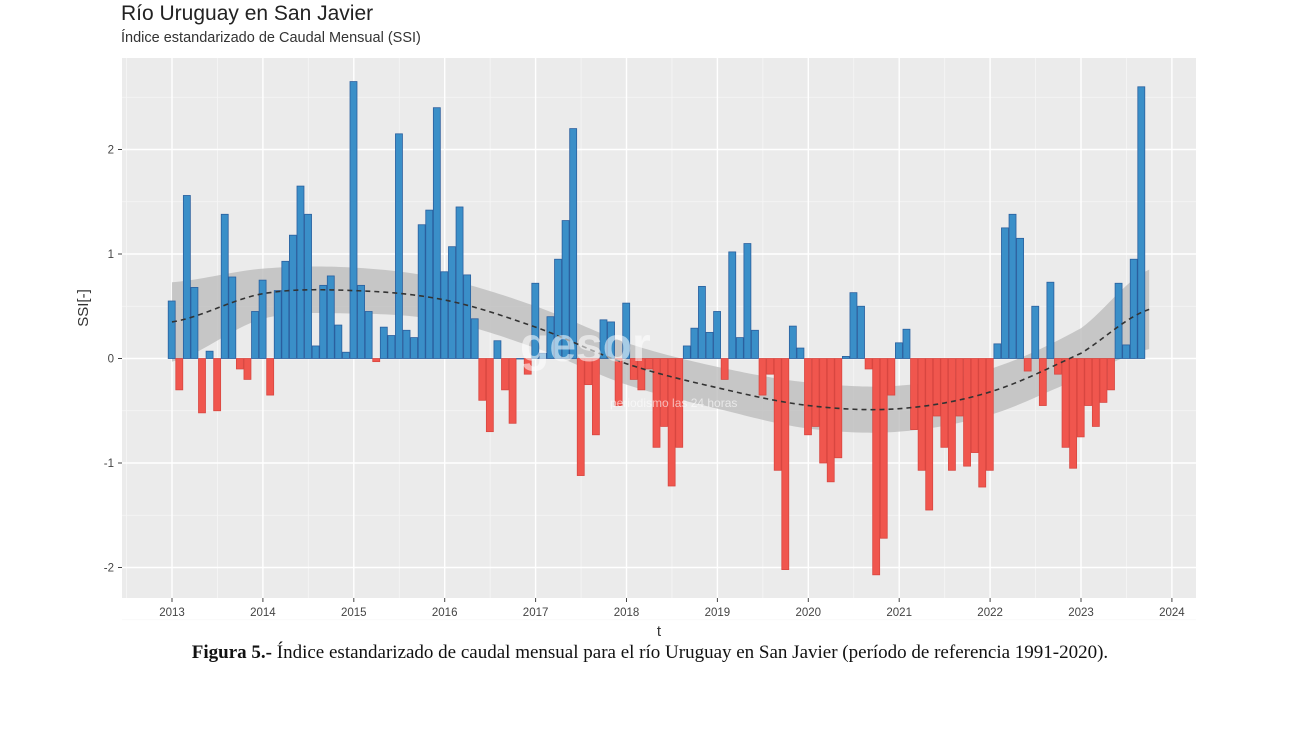 The height and width of the screenshot is (731, 1300). Describe the element at coordinates (113, 360) in the screenshot. I see `y-axis-ticks: -2 -1 0 1 2` at that location.